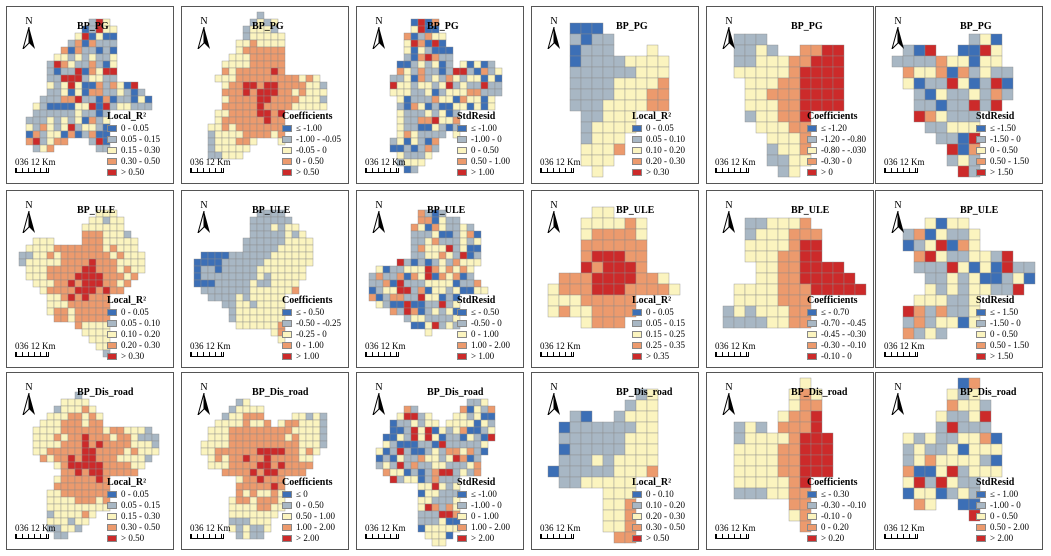 The width and height of the screenshot is (1051, 556). What do you see at coordinates (485, 312) in the screenshot?
I see `legend-label: ≤ - 0.50` at bounding box center [485, 312].